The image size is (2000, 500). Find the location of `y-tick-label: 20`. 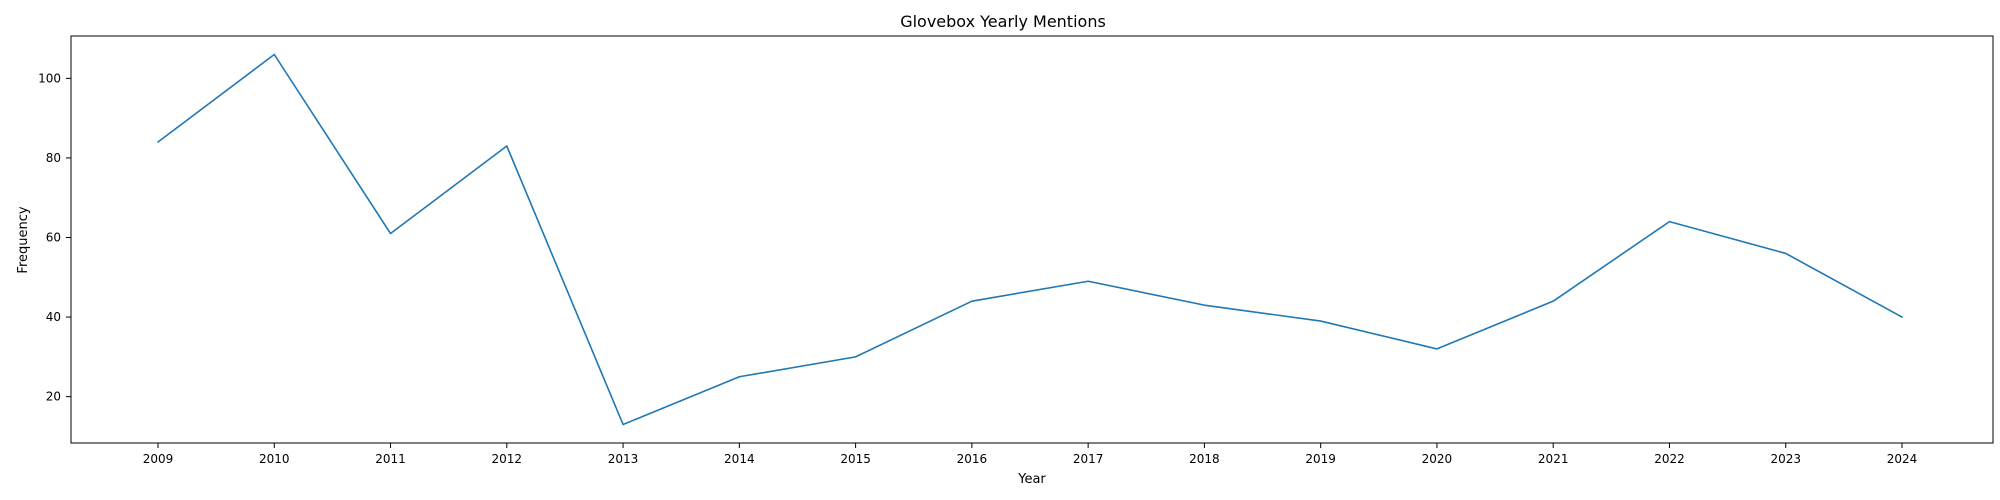

y-tick-label: 20 is located at coordinates (53, 397).